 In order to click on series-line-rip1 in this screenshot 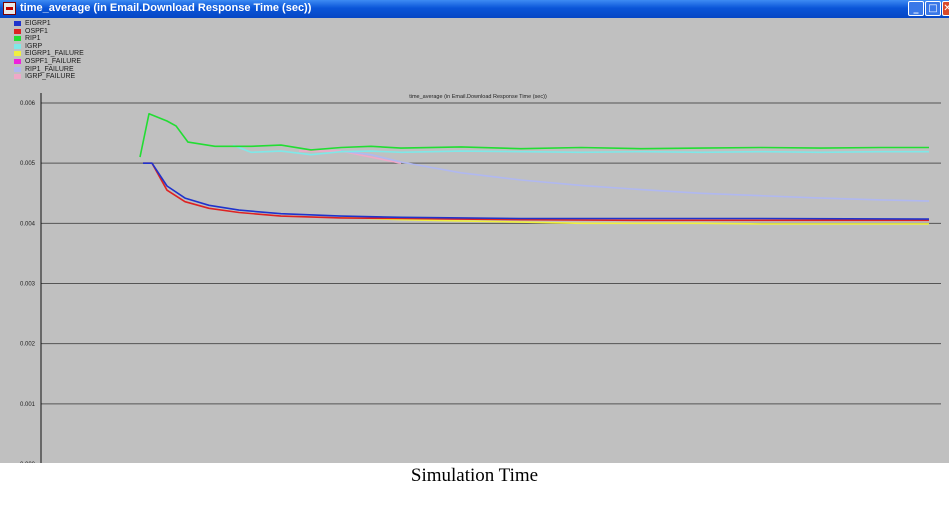, I will do `click(534, 135)`.